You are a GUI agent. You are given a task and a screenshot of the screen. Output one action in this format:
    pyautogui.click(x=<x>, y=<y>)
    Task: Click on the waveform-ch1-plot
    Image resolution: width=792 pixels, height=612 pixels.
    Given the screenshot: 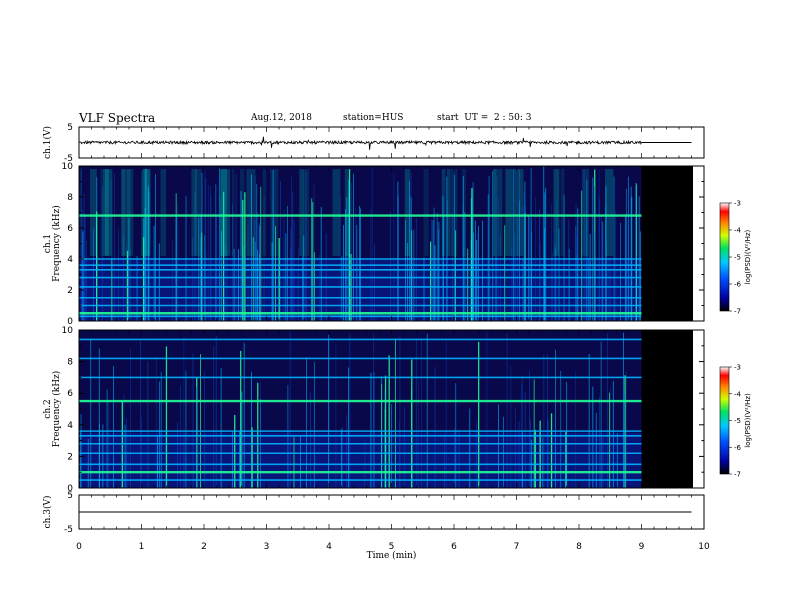 What is the action you would take?
    pyautogui.click(x=385, y=143)
    